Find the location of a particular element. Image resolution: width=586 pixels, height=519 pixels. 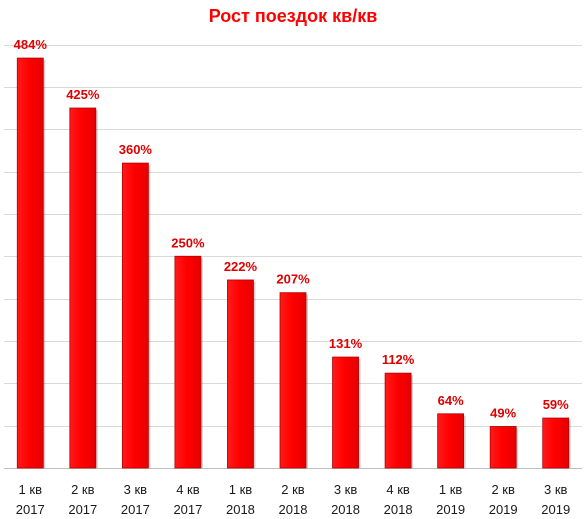

data-label: 360% is located at coordinates (136, 149).